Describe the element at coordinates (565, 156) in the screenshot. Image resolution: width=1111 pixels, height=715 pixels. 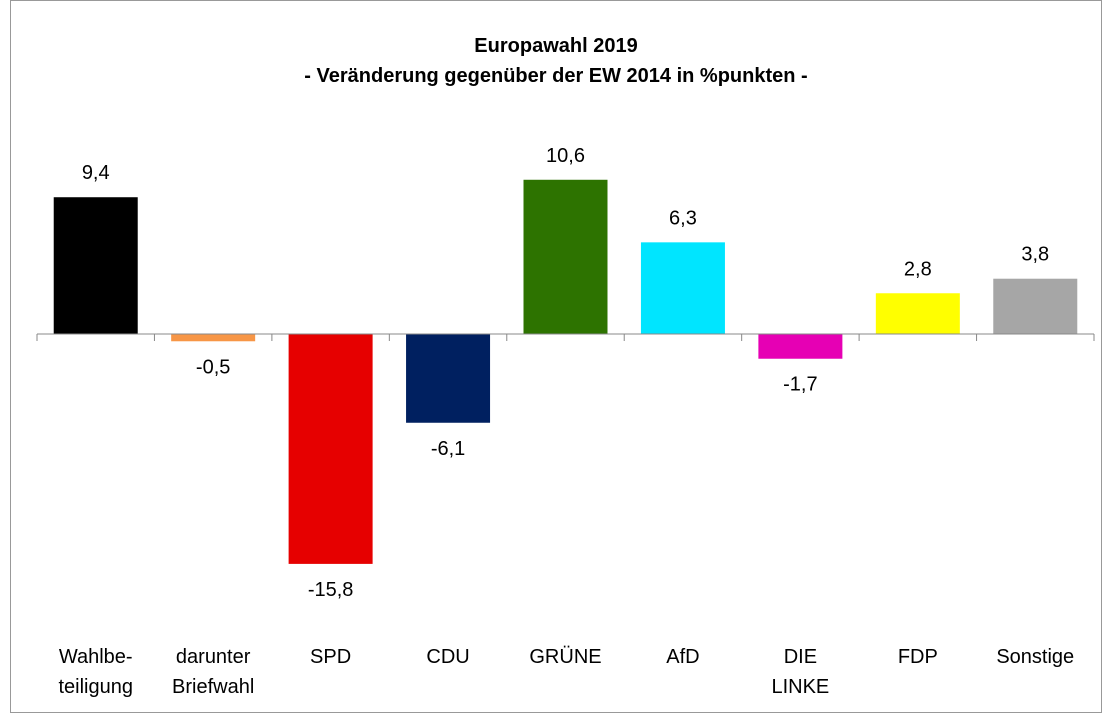
I see `value-label: 10,6` at that location.